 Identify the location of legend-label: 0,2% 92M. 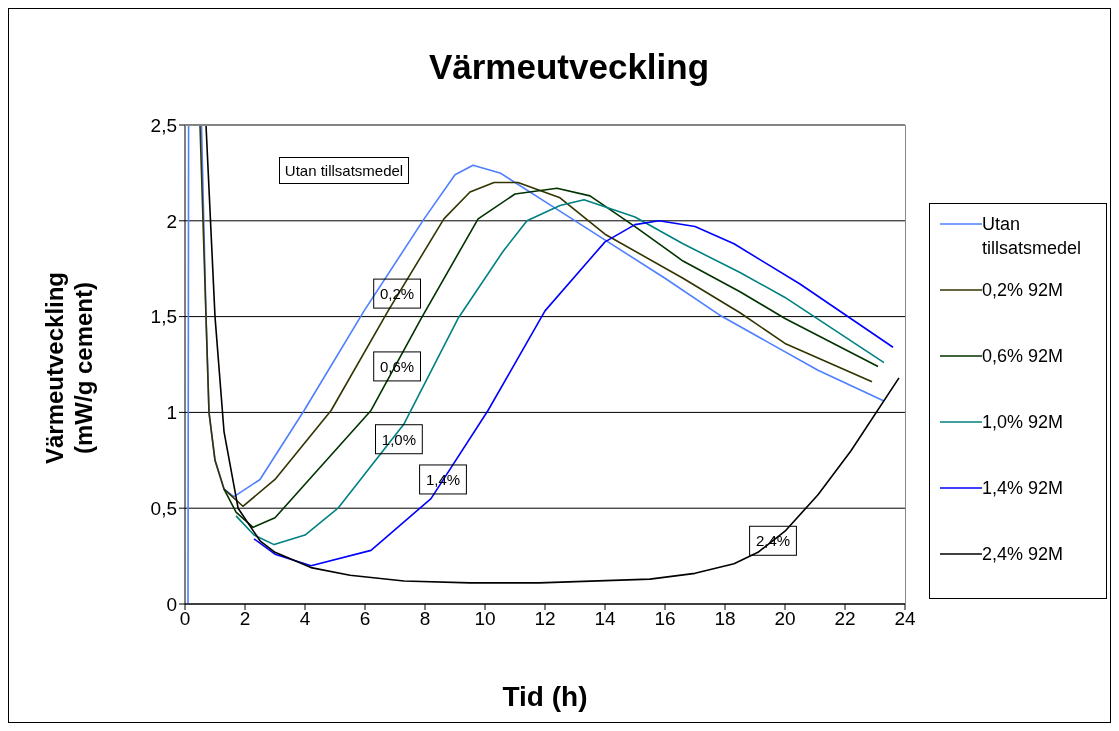
(1023, 290).